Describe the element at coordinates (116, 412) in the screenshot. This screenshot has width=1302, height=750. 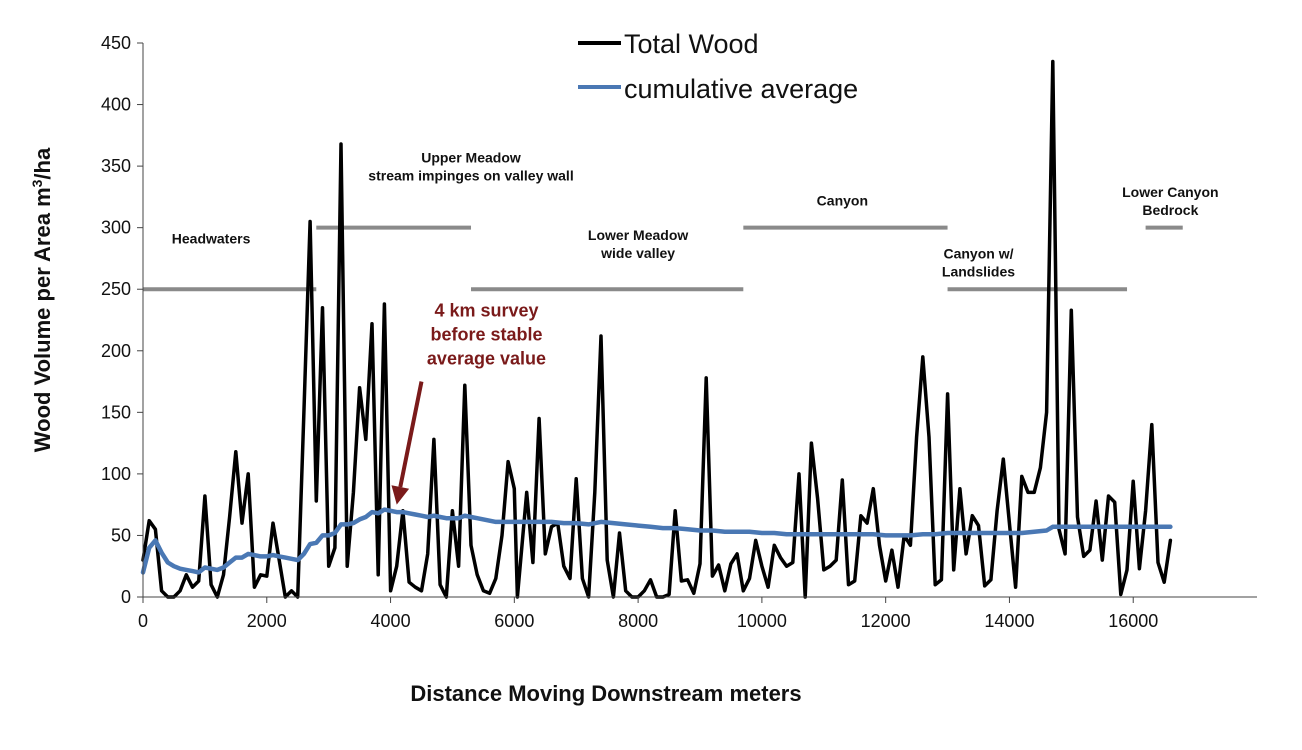
I see `y-tick-label: 150` at that location.